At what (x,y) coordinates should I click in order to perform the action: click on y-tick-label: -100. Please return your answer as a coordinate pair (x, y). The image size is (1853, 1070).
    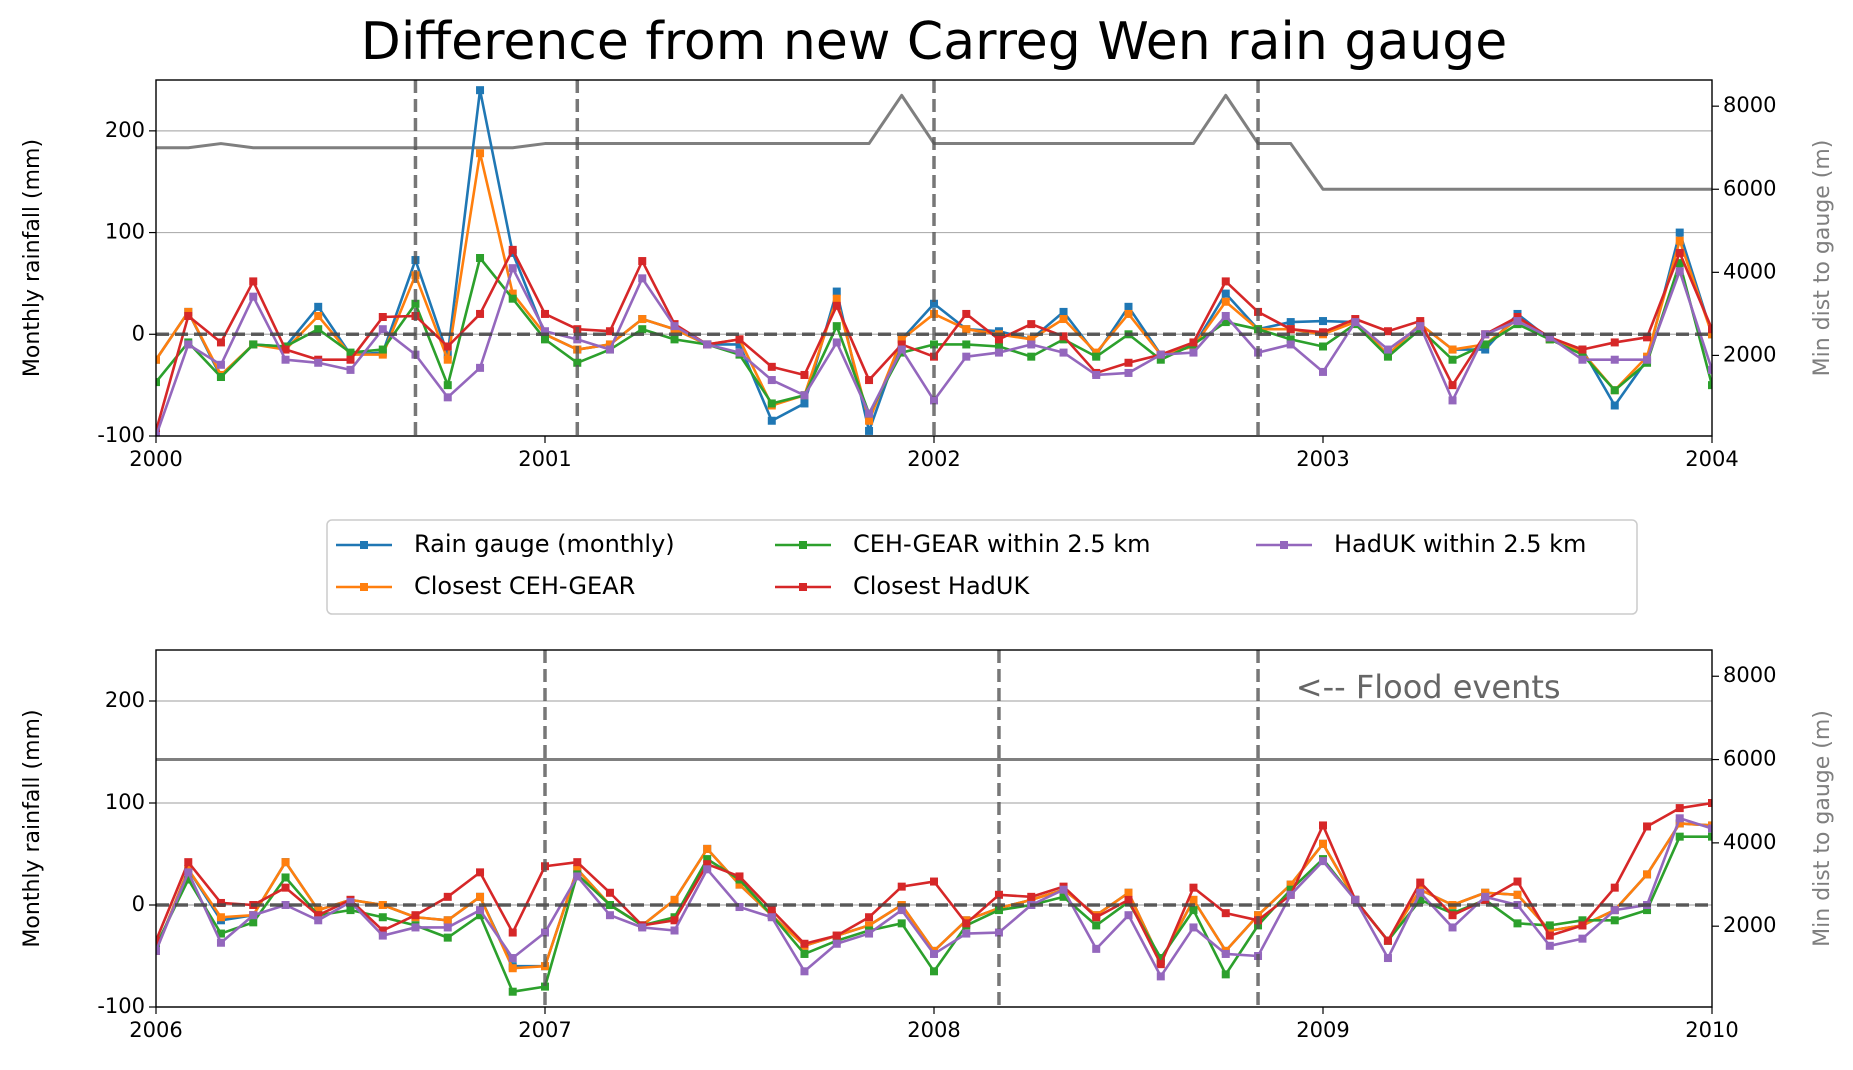
    Looking at the image, I should click on (121, 1006).